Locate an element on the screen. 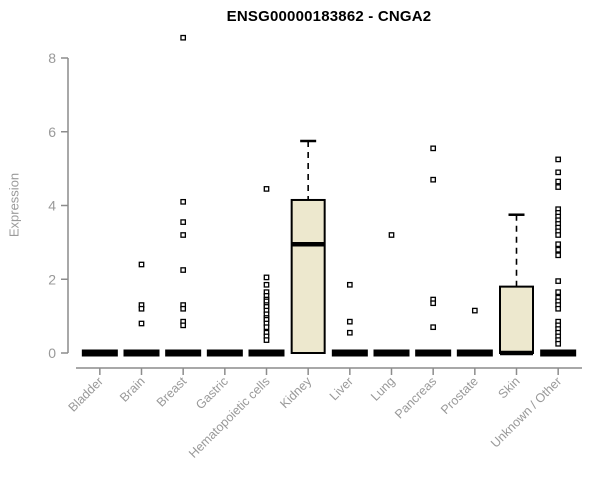 The width and height of the screenshot is (600, 500). x-category-label: Lung is located at coordinates (383, 389).